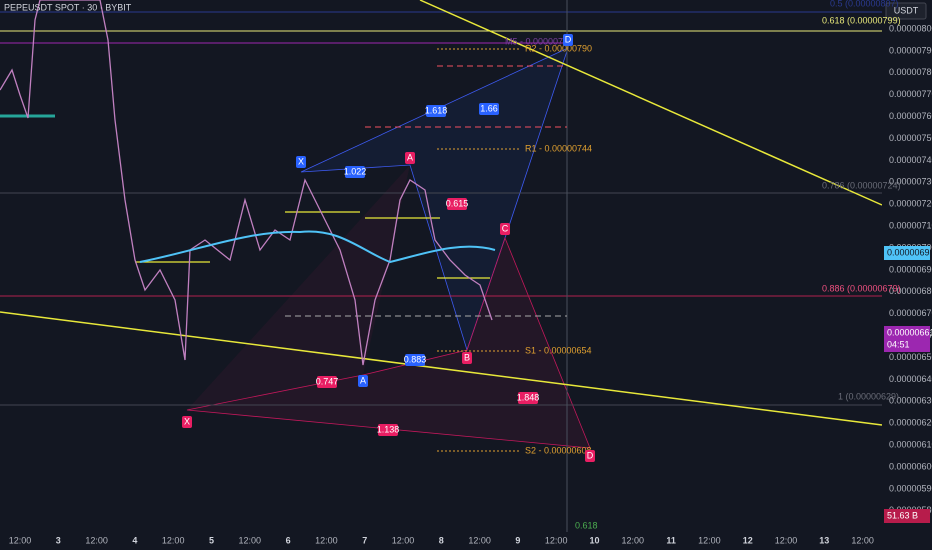 The height and width of the screenshot is (550, 932). What do you see at coordinates (586, 525) in the screenshot?
I see `fib-label: 0.618` at bounding box center [586, 525].